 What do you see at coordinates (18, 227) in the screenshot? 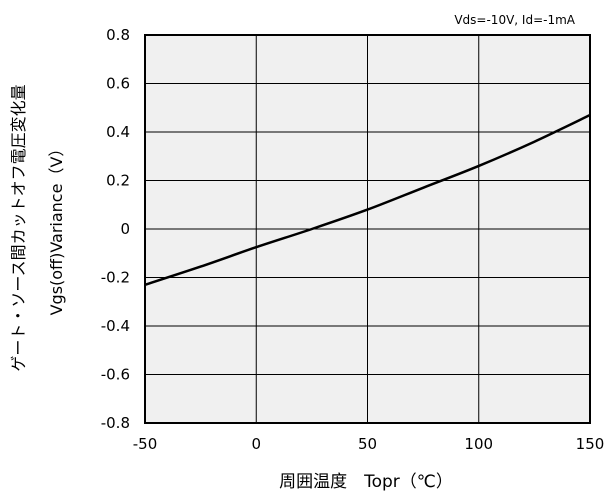
I see `y-axis-label-jp: ゲート・ソース間カットオフ電圧変化量` at bounding box center [18, 227].